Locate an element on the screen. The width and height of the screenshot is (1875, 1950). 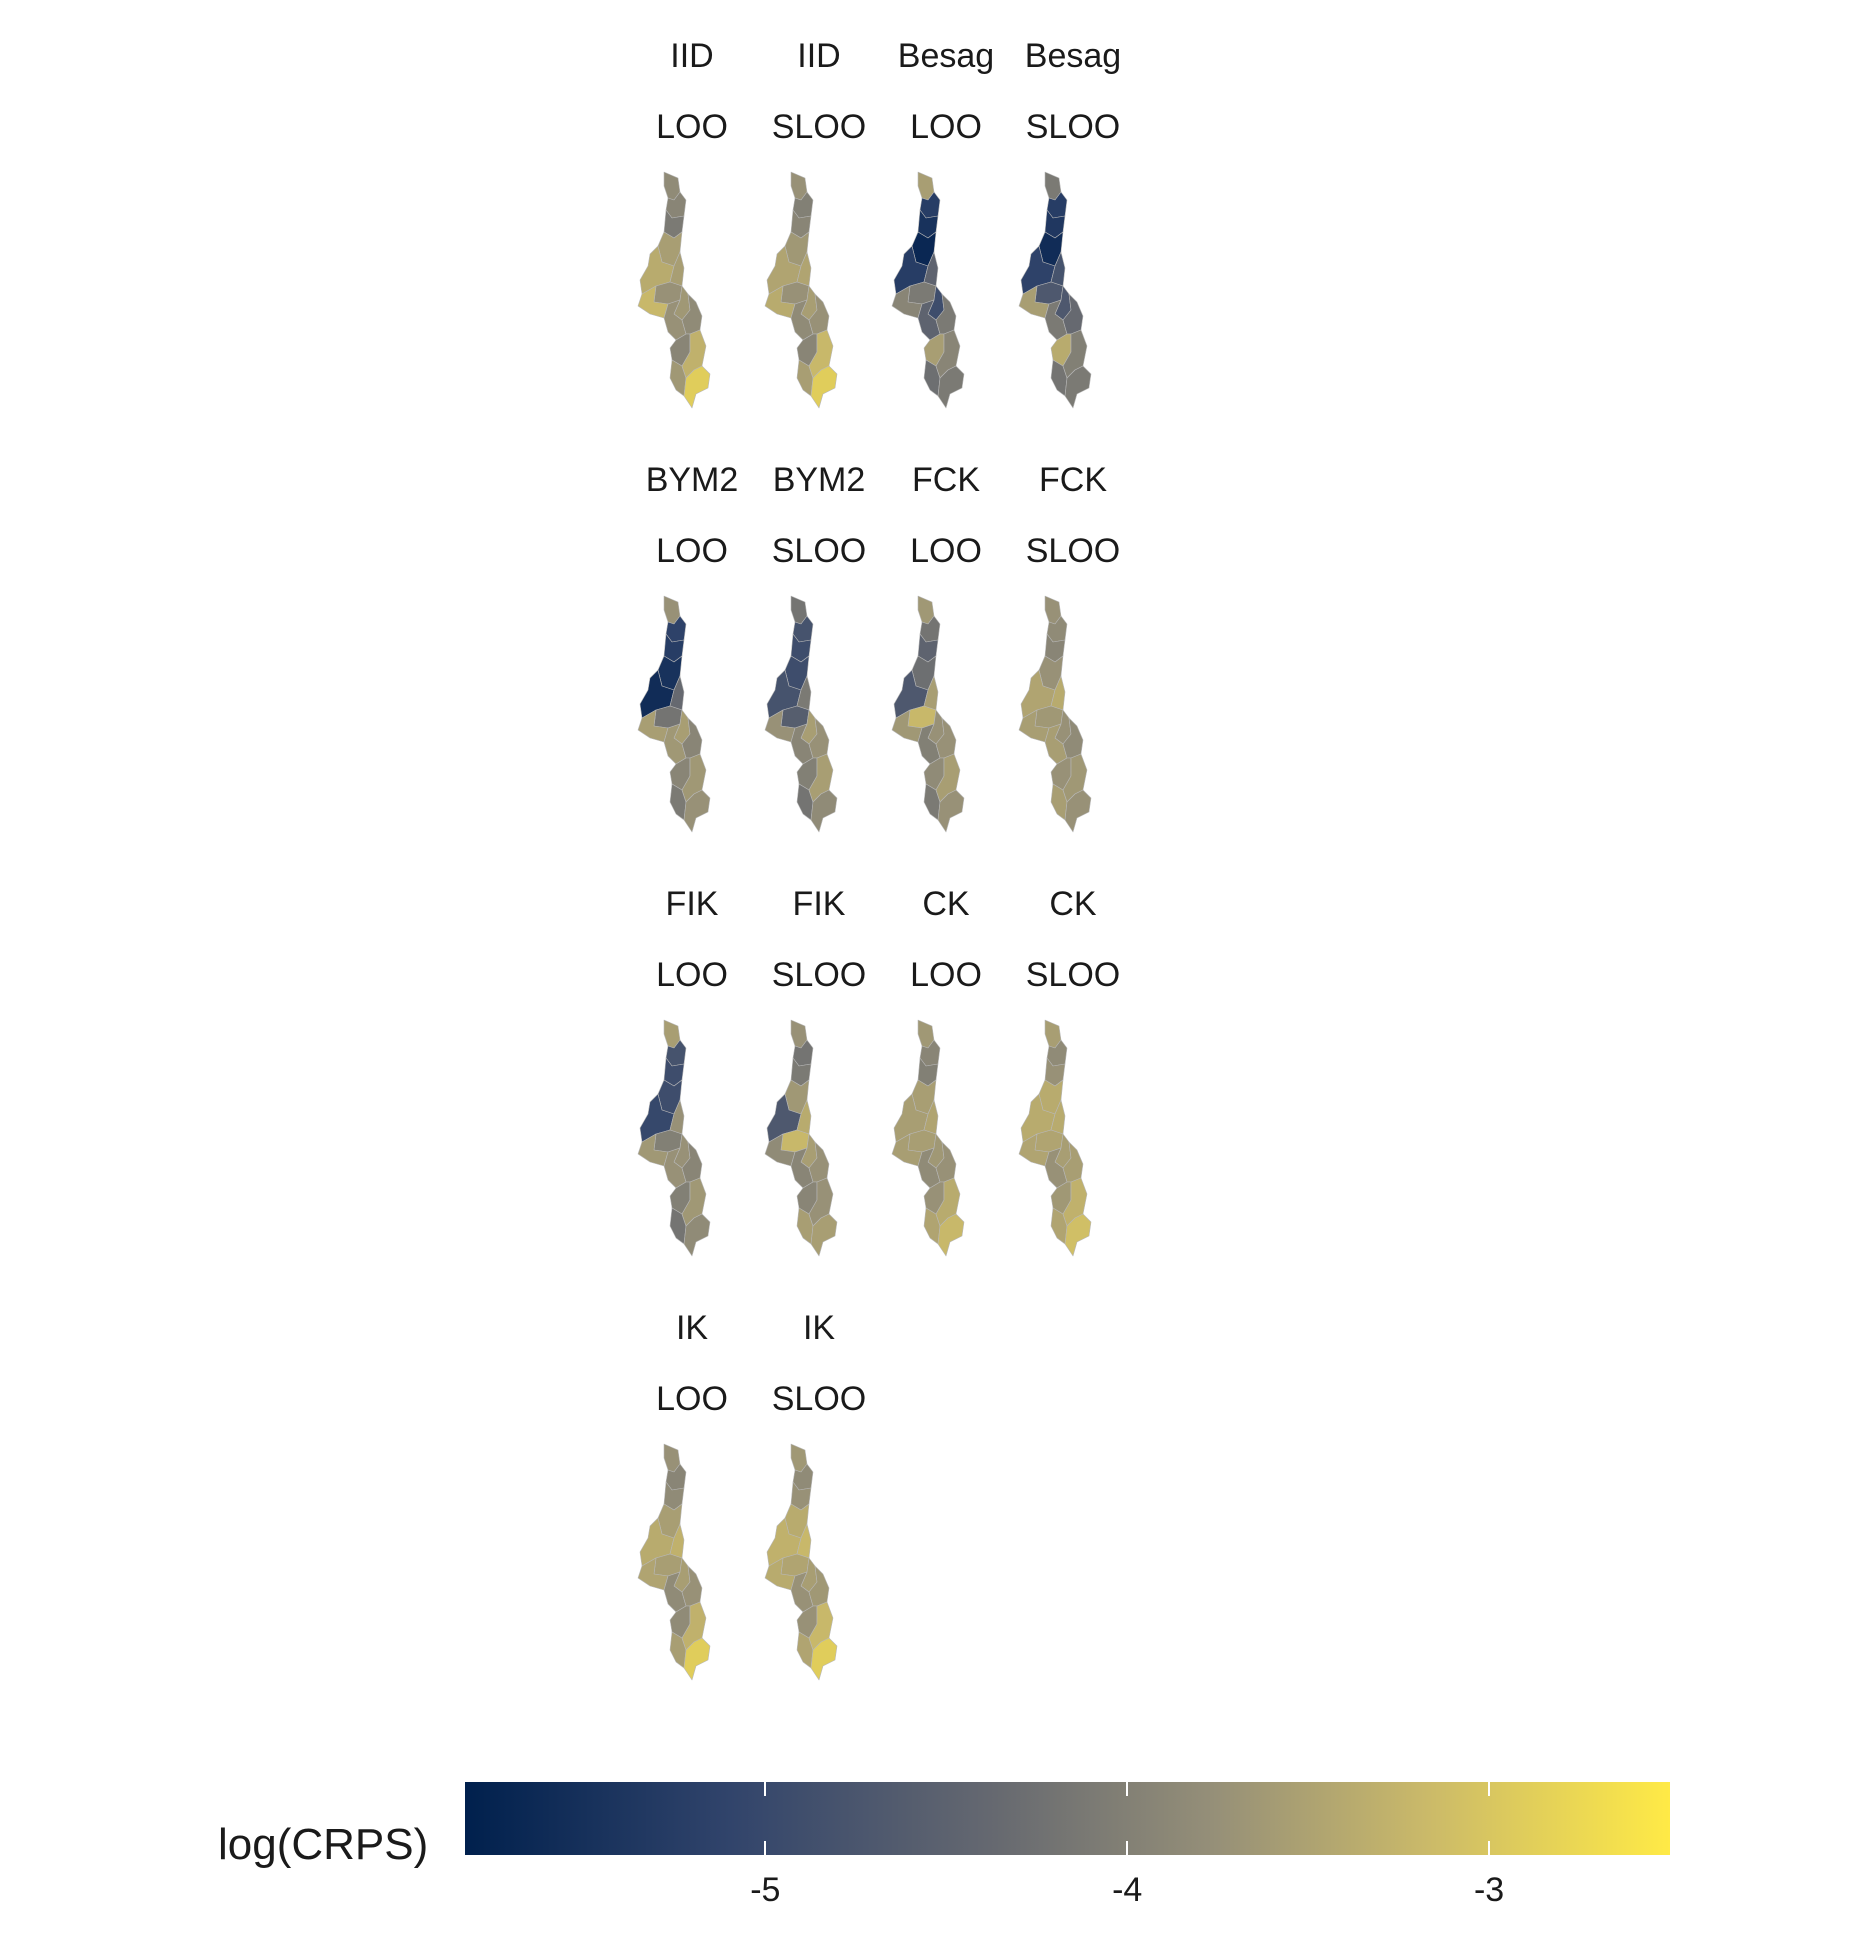
map-panel: Besag LOO is located at coordinates (946, 204).